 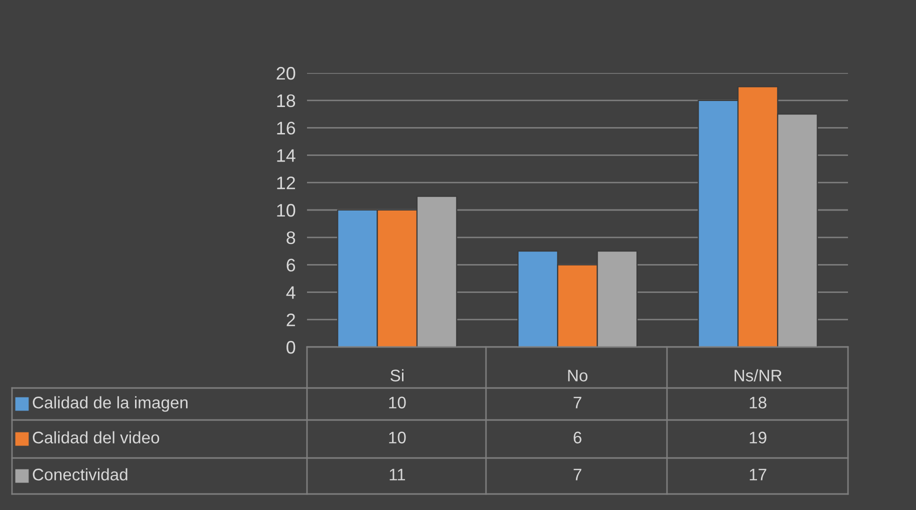 What do you see at coordinates (286, 101) in the screenshot?
I see `y-tick-label: 18` at bounding box center [286, 101].